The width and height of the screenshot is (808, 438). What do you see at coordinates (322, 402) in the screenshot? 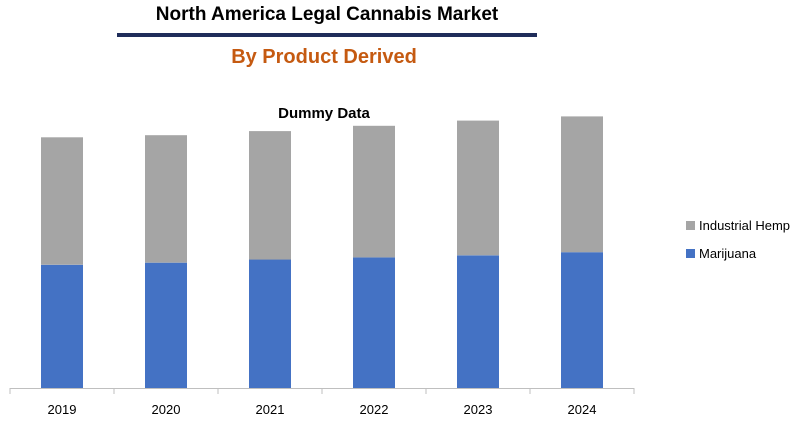
I see `x-axis: 2019 2020 2021 2022 2023 2024` at bounding box center [322, 402].